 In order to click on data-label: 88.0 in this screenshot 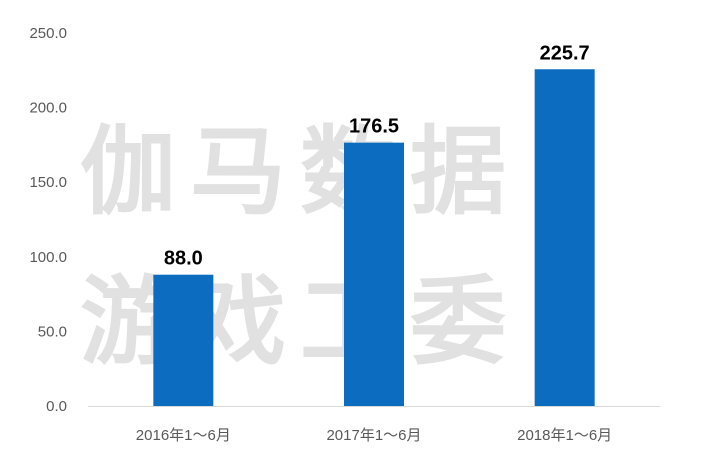, I will do `click(183, 259)`.